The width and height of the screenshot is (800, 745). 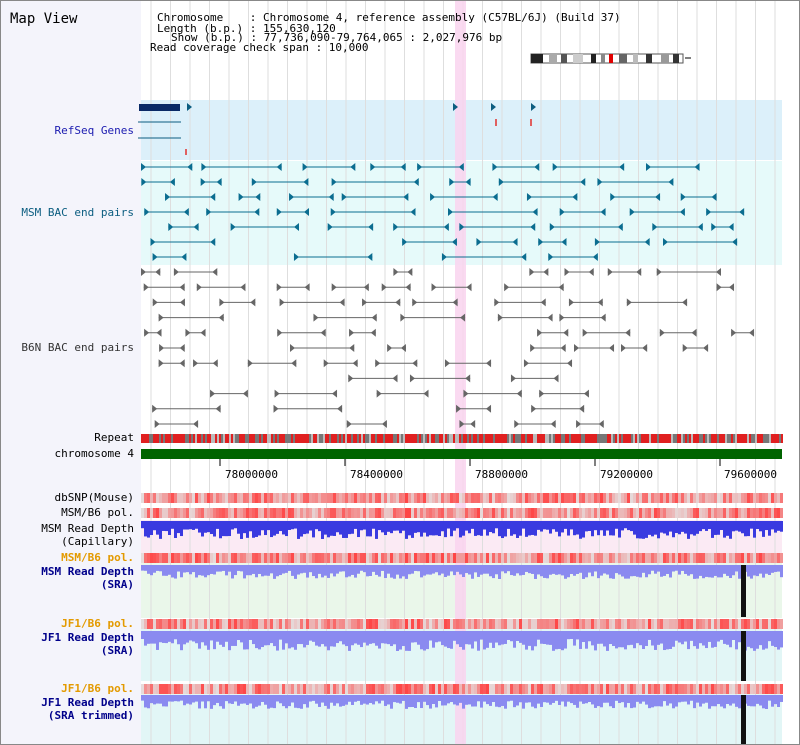 I want to click on track-label-refseq: RefSeq Genes, so click(x=94, y=130).